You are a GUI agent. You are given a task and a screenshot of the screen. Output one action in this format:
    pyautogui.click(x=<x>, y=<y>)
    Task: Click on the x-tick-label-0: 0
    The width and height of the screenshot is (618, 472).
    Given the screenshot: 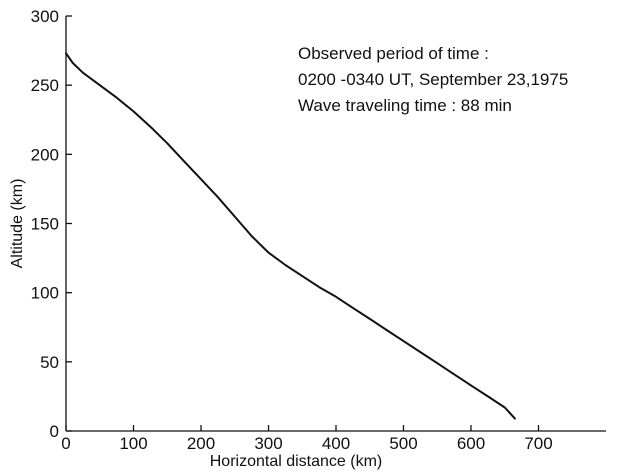 What is the action you would take?
    pyautogui.click(x=65, y=443)
    